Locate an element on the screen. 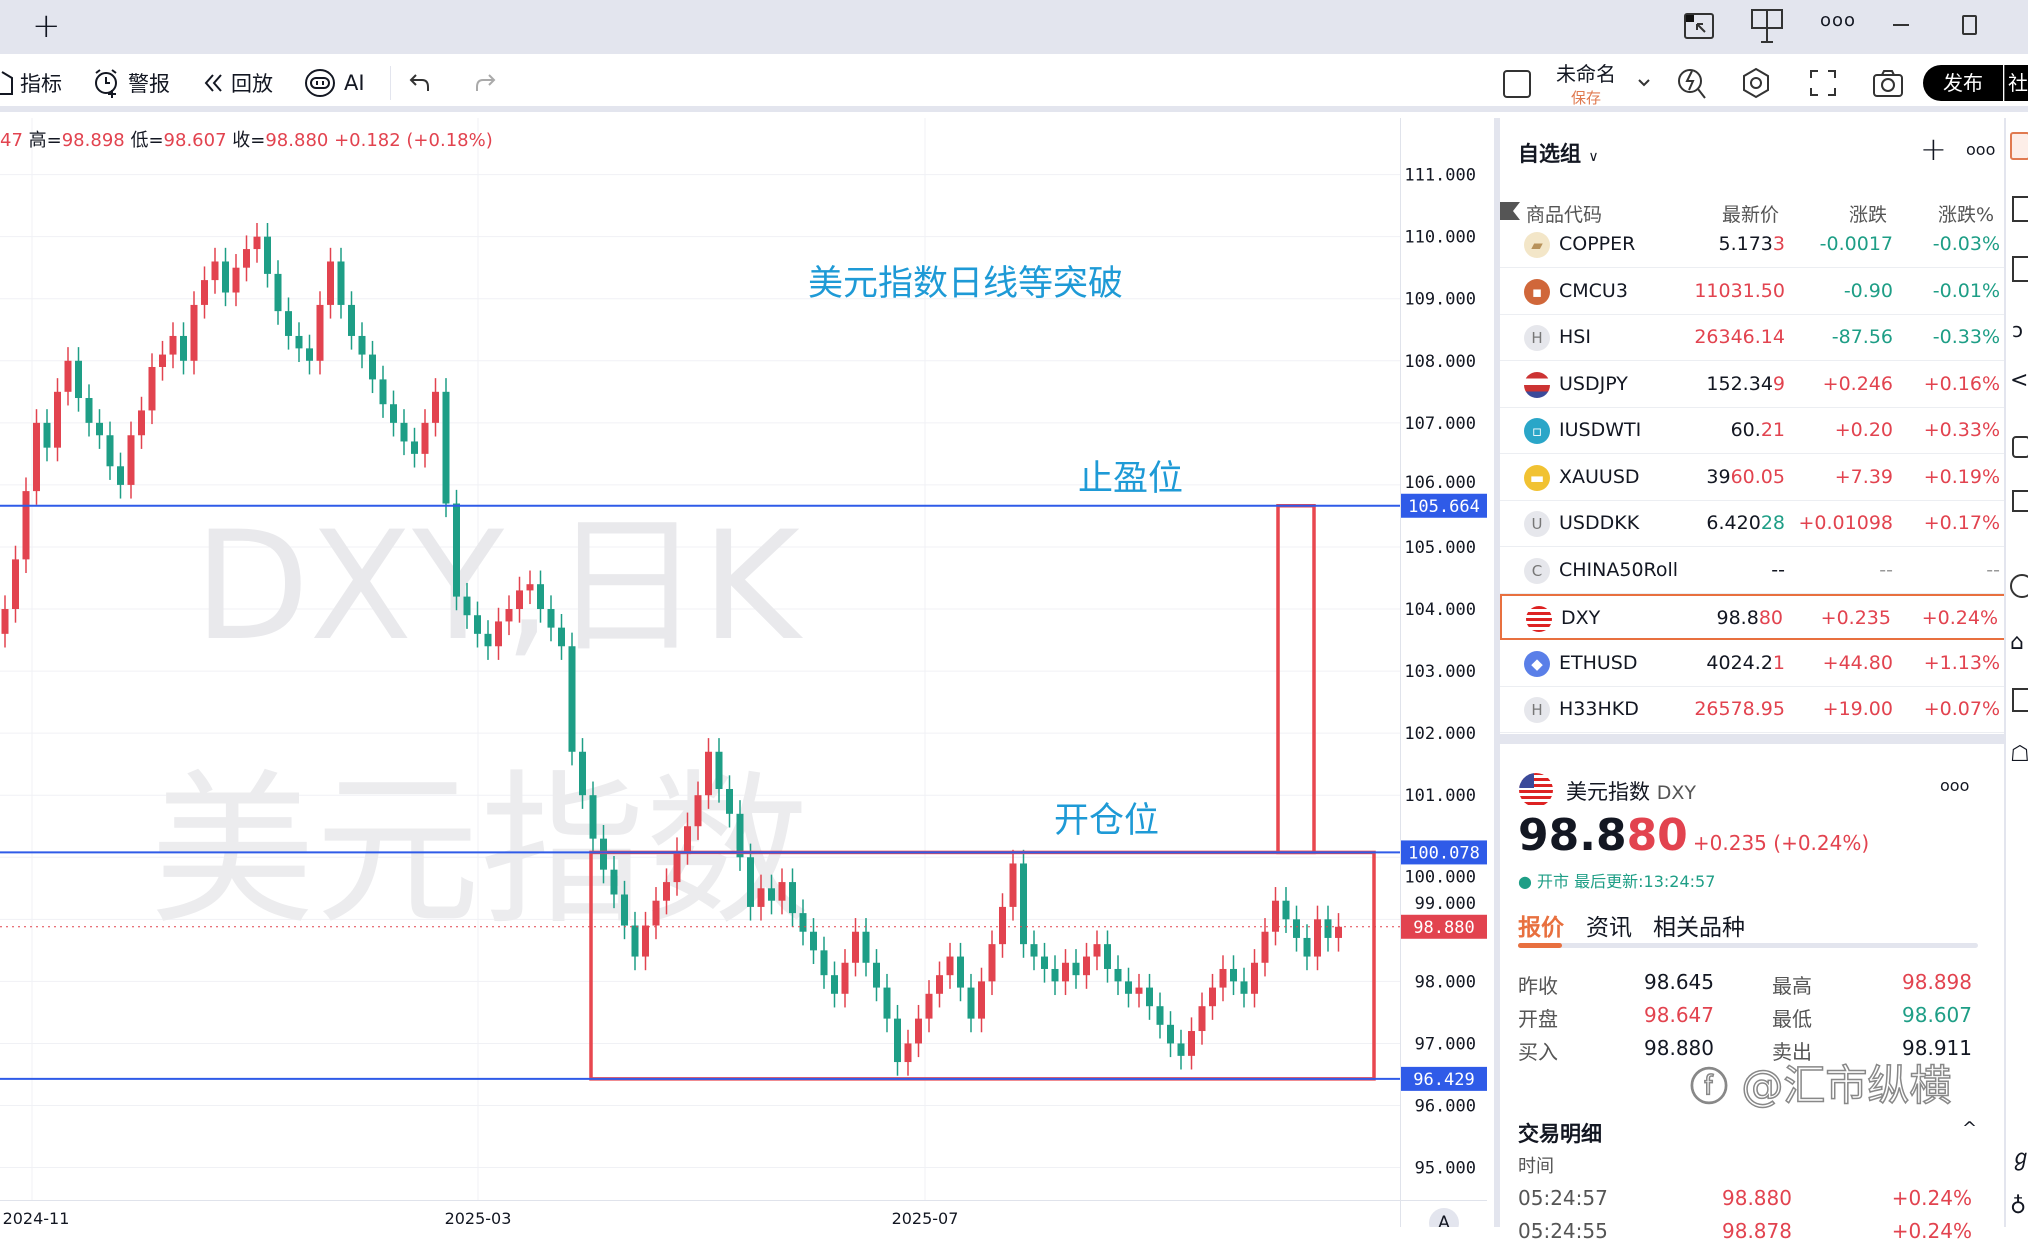 This screenshot has height=1243, width=2028. redo-icon is located at coordinates (485, 83).